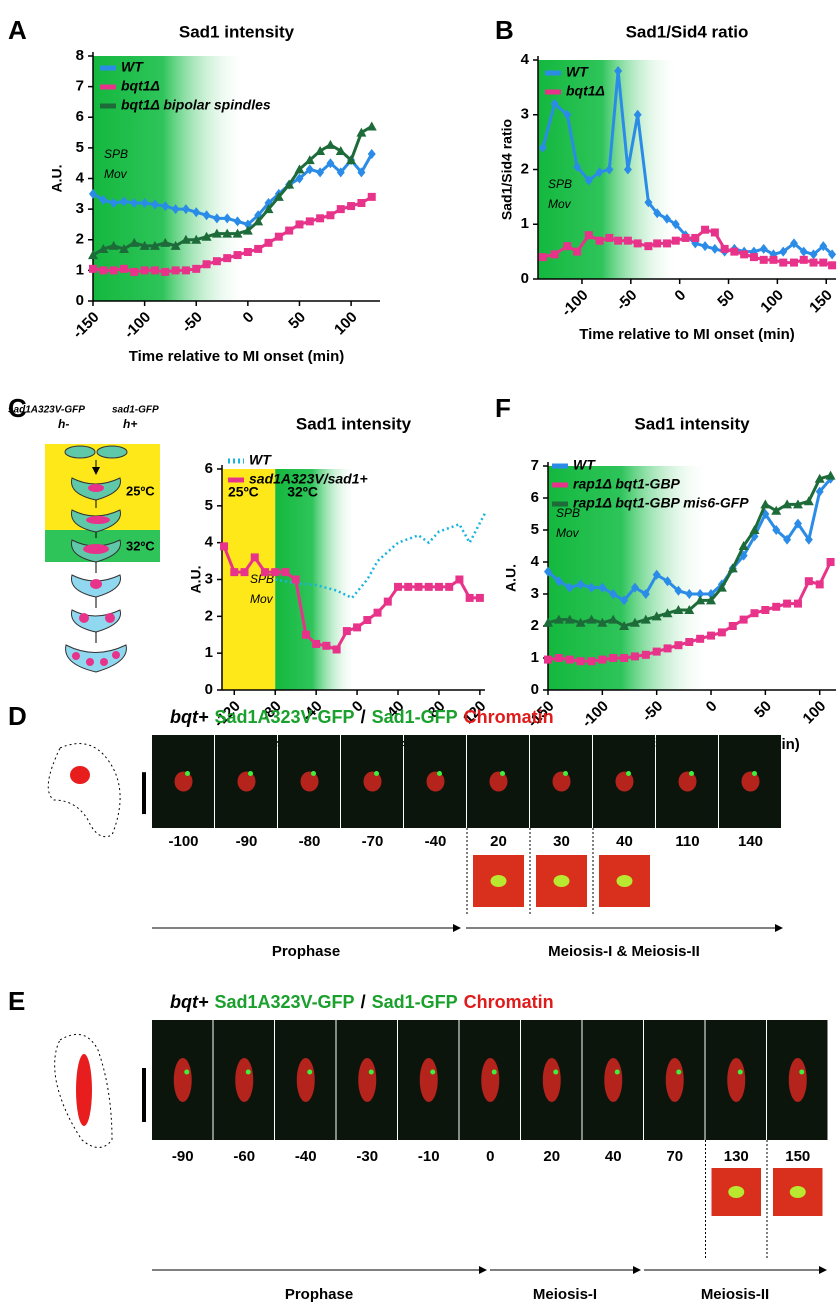  What do you see at coordinates (821, 302) in the screenshot?
I see `x-tick-label: 150` at bounding box center [821, 302].